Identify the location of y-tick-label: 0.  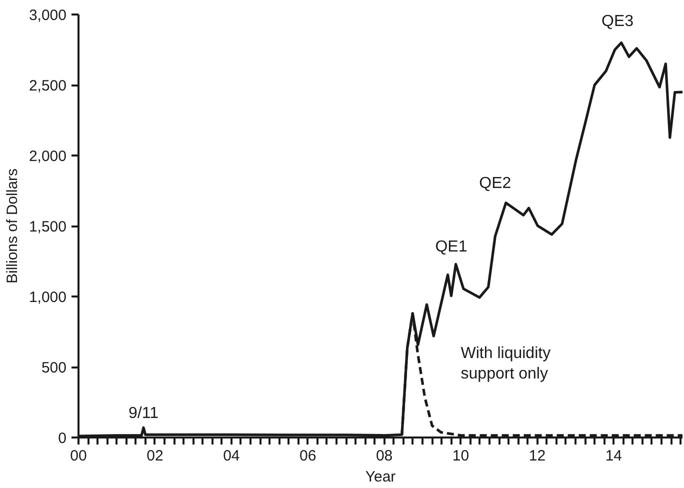
(62, 438).